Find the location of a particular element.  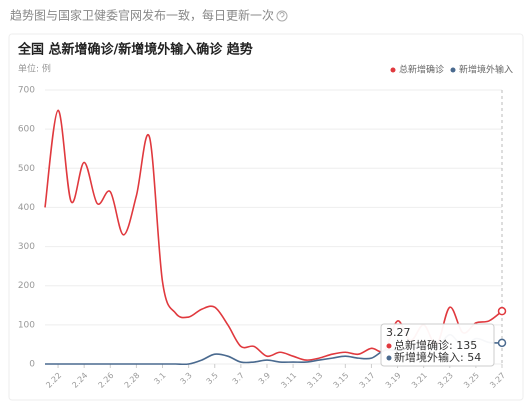

y-tick-label: 300 is located at coordinates (26, 247).